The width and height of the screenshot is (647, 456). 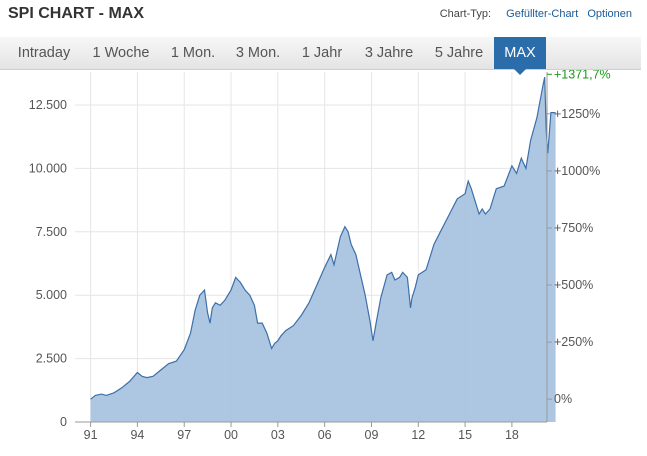 What do you see at coordinates (301, 432) in the screenshot?
I see `x-axis-labels: 91 94 97 00 03 06 09 12 15 18` at bounding box center [301, 432].